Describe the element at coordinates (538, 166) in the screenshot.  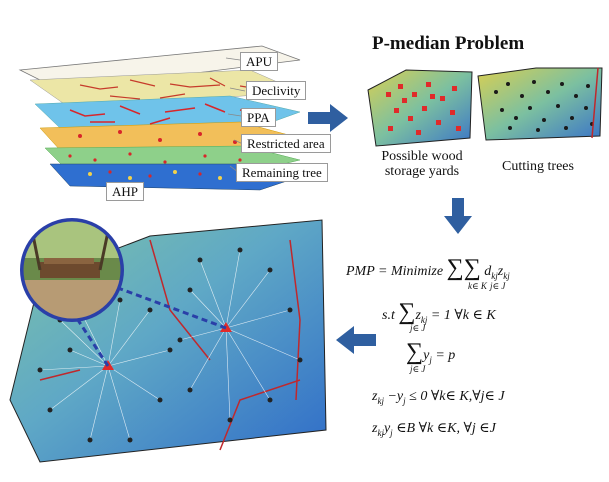
I see `caption-cutting-trees: Cutting trees` at that location.